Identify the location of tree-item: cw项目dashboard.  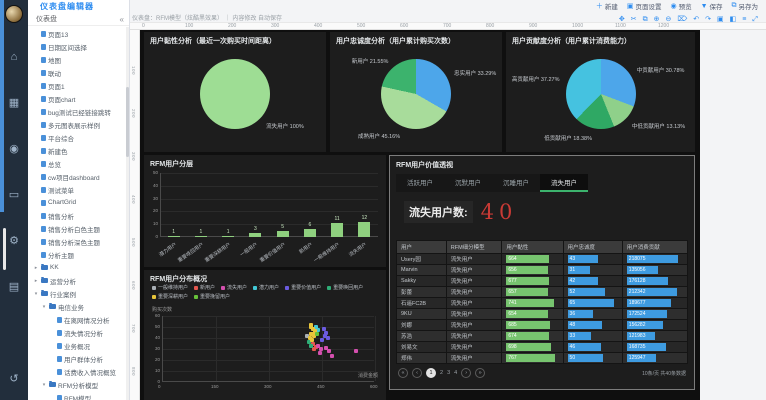
(77, 176).